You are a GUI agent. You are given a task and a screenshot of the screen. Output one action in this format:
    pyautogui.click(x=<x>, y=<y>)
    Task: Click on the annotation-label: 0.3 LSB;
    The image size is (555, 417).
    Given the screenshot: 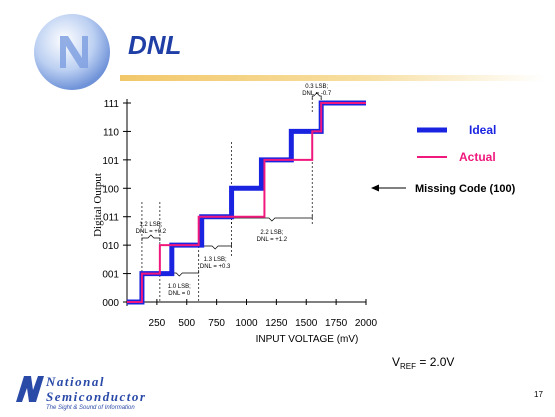 What is the action you would take?
    pyautogui.click(x=316, y=87)
    